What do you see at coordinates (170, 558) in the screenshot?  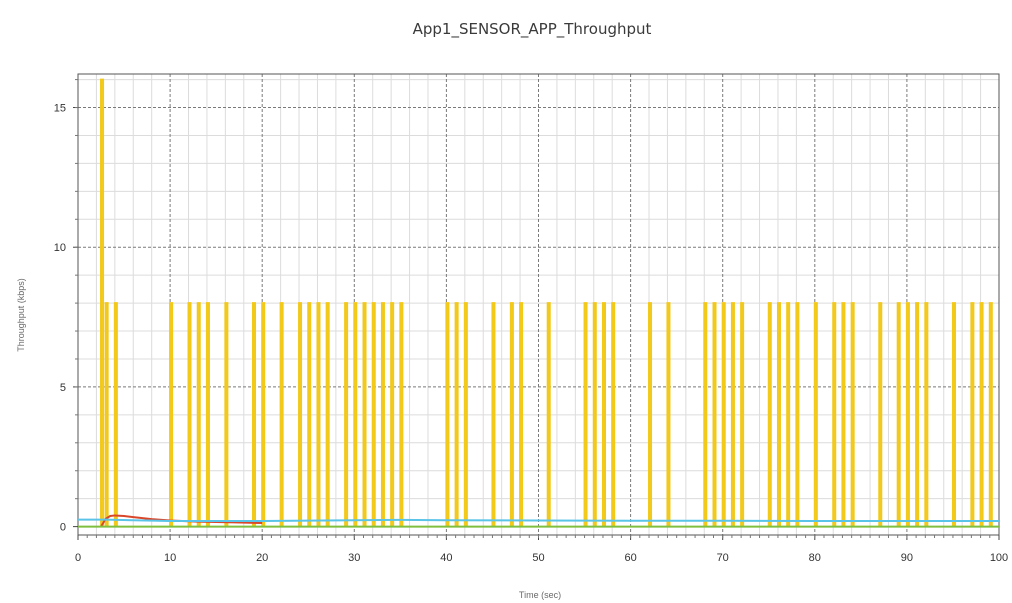 I see `x-tick-label: 10` at bounding box center [170, 558].